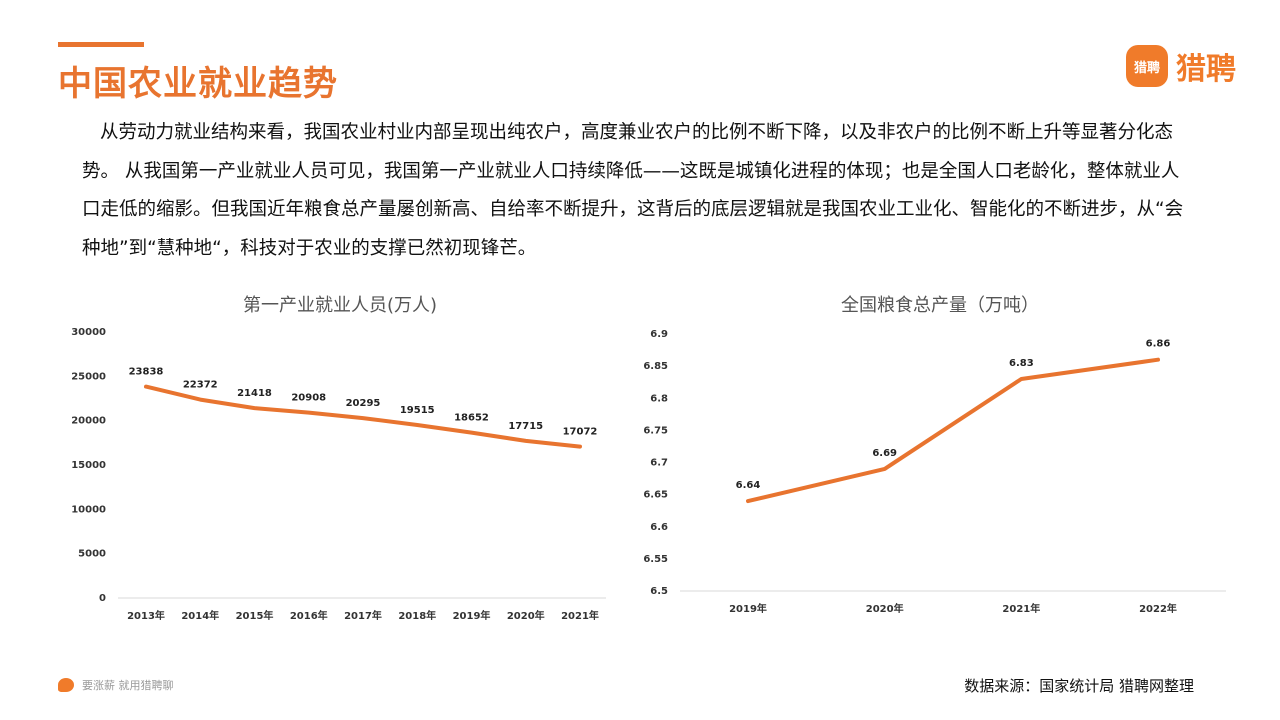 Image resolution: width=1280 pixels, height=720 pixels. What do you see at coordinates (340, 305) in the screenshot?
I see `chart1-title: 第一产业就业人员(万人)` at bounding box center [340, 305].